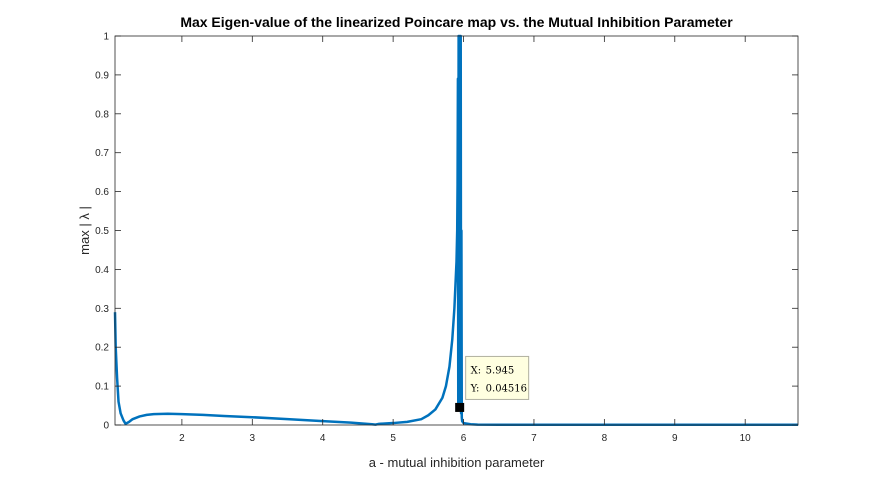 The image size is (884, 478). What do you see at coordinates (746, 438) in the screenshot?
I see `x-tick-label: 10` at bounding box center [746, 438].